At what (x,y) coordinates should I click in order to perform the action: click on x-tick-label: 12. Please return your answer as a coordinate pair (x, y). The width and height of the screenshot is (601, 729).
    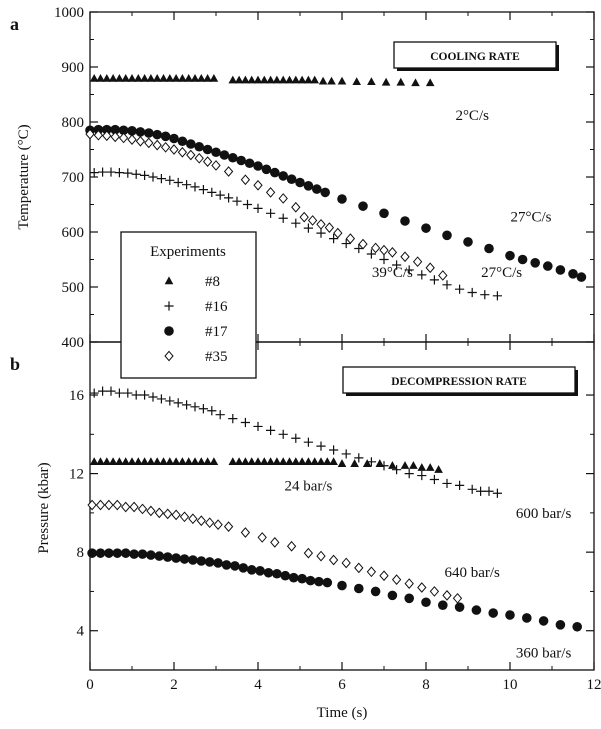
    Looking at the image, I should click on (594, 685).